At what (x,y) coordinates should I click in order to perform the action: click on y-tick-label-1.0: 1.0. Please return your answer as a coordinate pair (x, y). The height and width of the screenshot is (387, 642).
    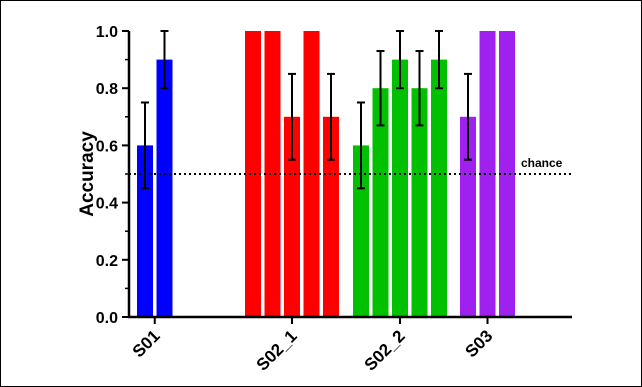
    Looking at the image, I should click on (107, 32).